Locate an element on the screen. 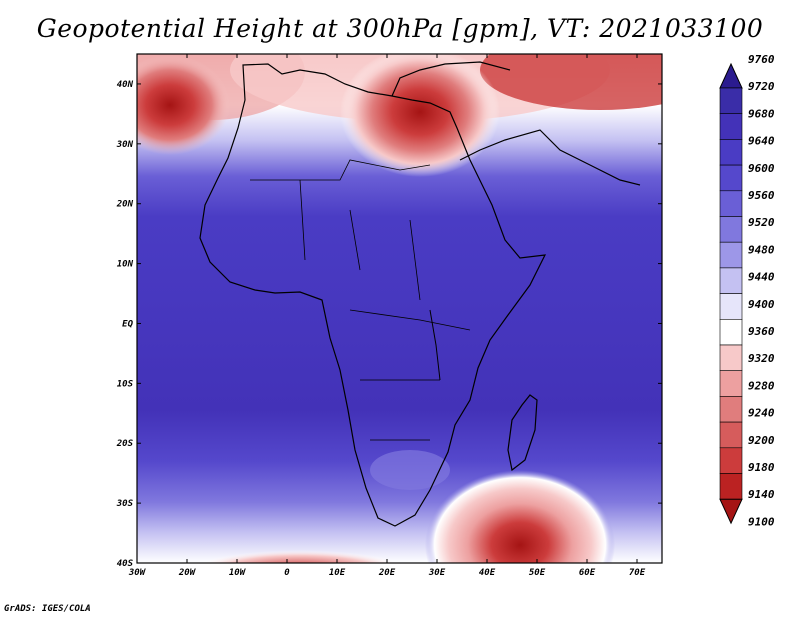 This screenshot has width=800, height=618. madagascar-coastline is located at coordinates (522, 433).